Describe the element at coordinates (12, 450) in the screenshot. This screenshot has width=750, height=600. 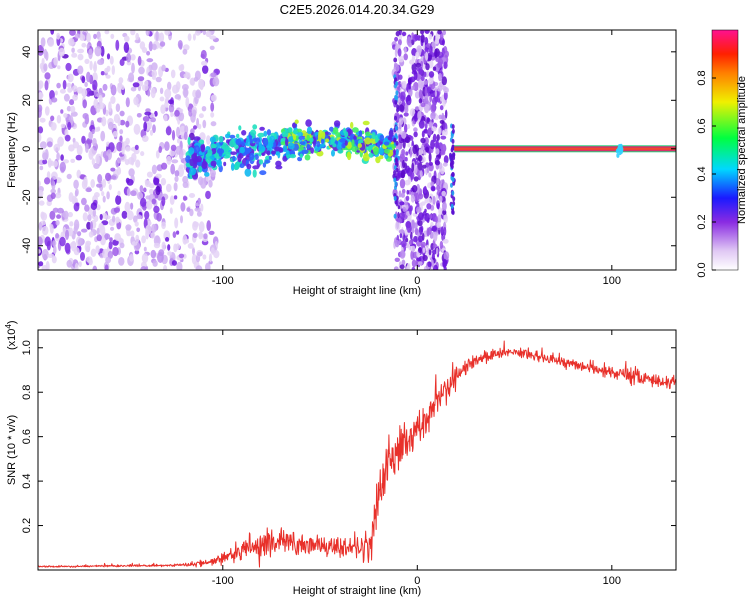
I see `snr-ylabel: SNR (10 * v/v)` at that location.